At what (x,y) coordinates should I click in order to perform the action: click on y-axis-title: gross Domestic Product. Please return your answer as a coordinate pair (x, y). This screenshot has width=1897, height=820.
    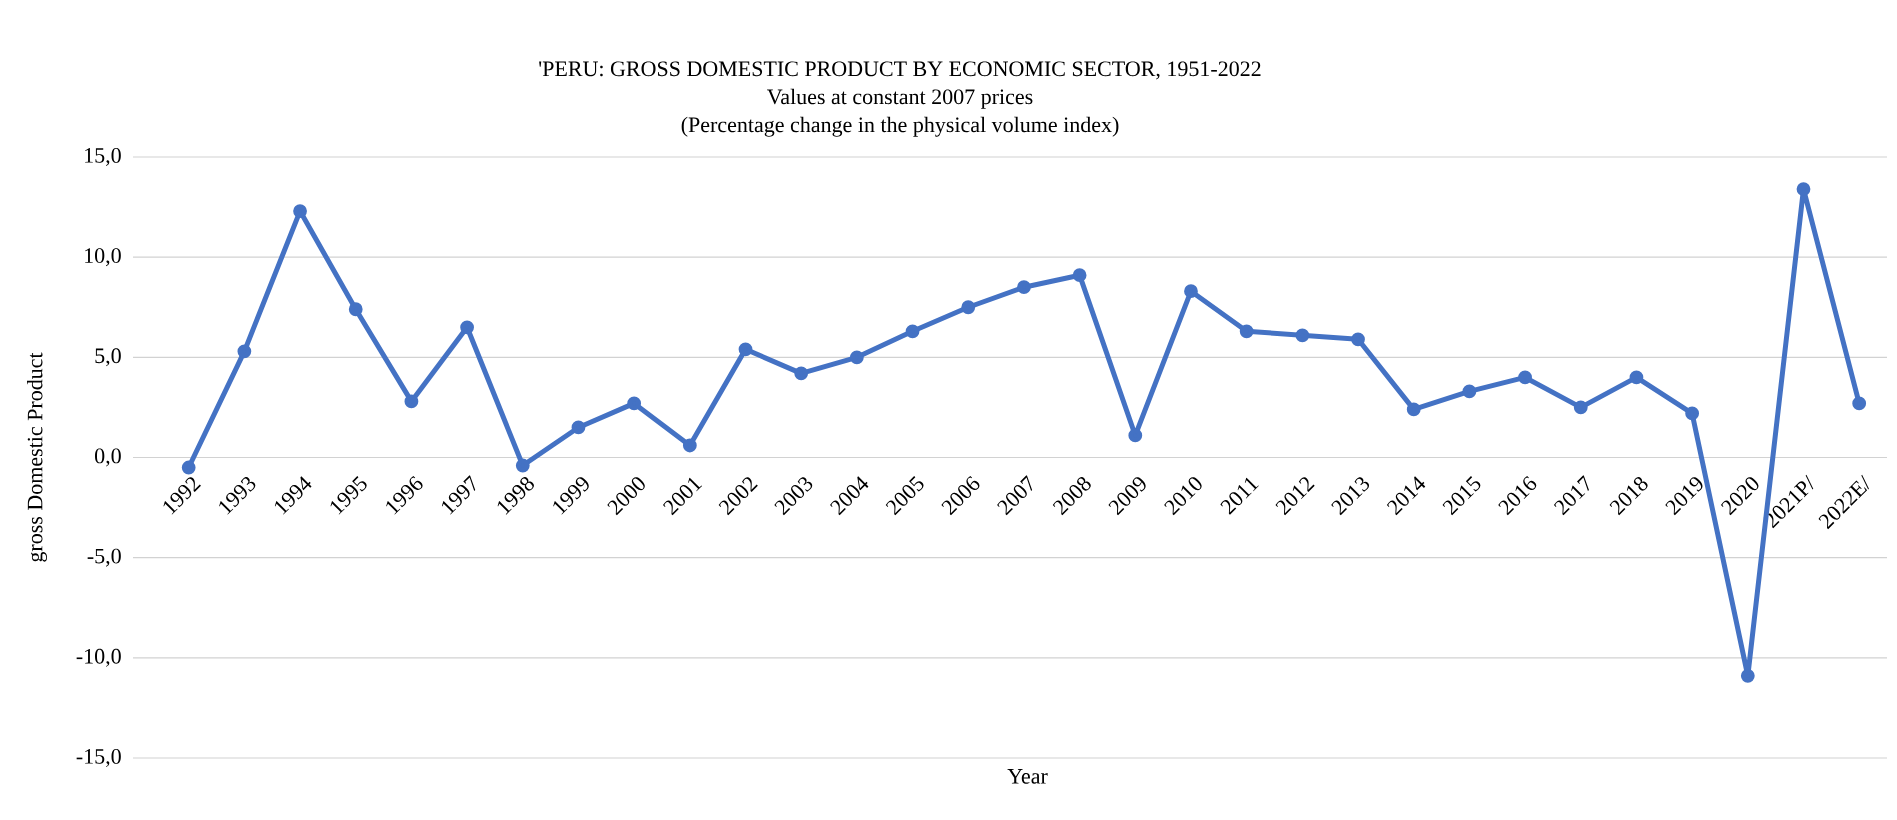
    Looking at the image, I should click on (37, 457).